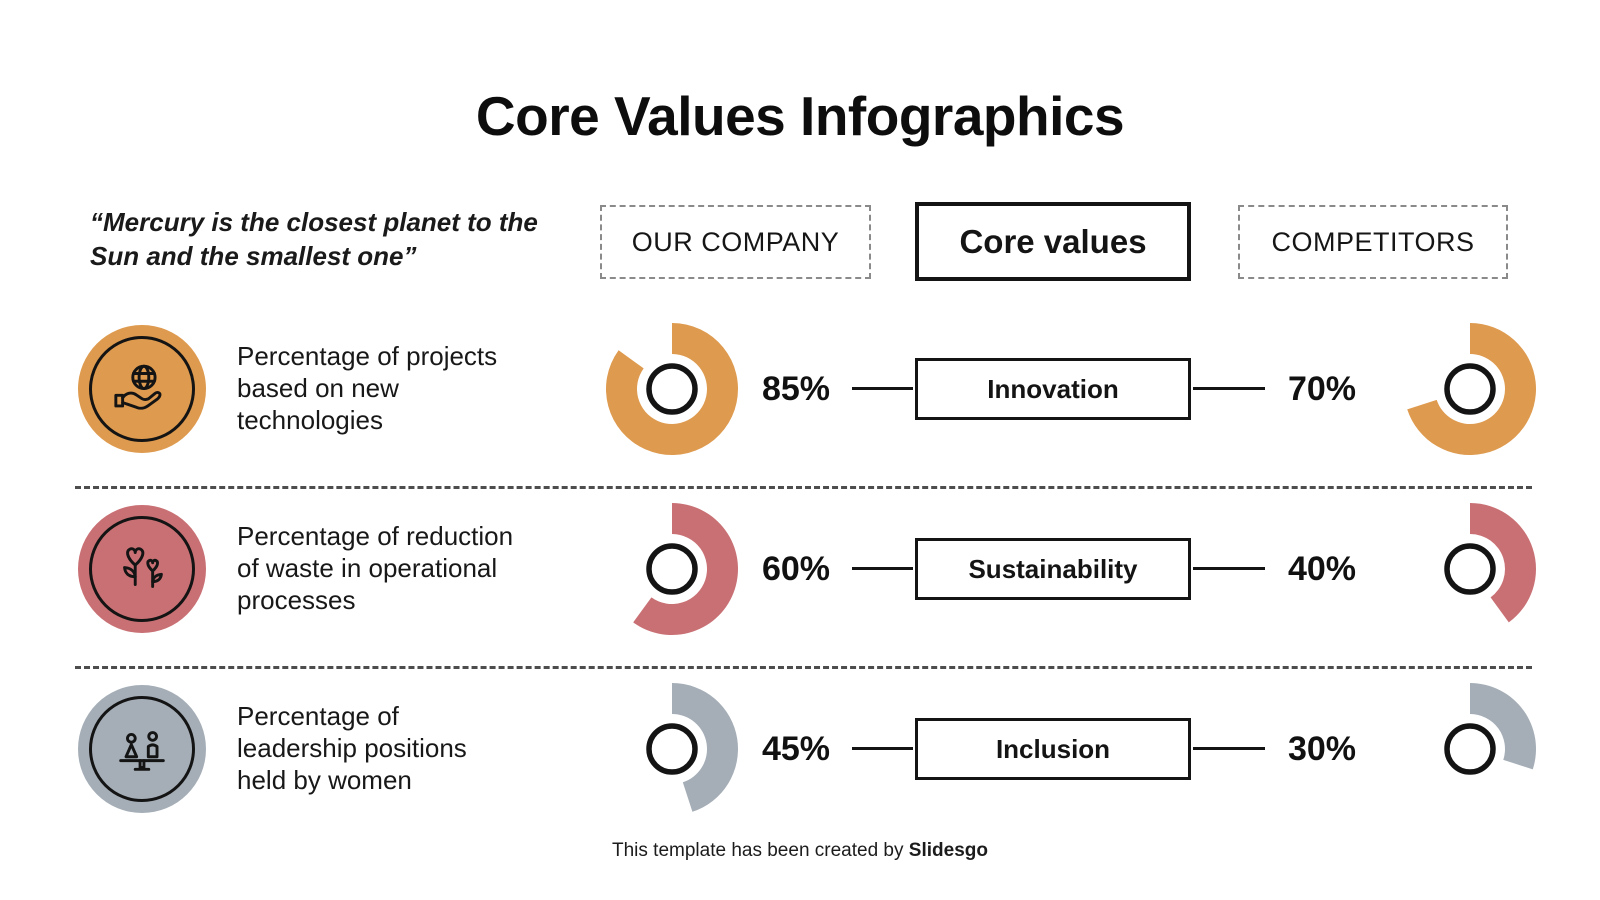 The height and width of the screenshot is (900, 1600). I want to click on column-header-our-company: OUR COMPANY, so click(735, 242).